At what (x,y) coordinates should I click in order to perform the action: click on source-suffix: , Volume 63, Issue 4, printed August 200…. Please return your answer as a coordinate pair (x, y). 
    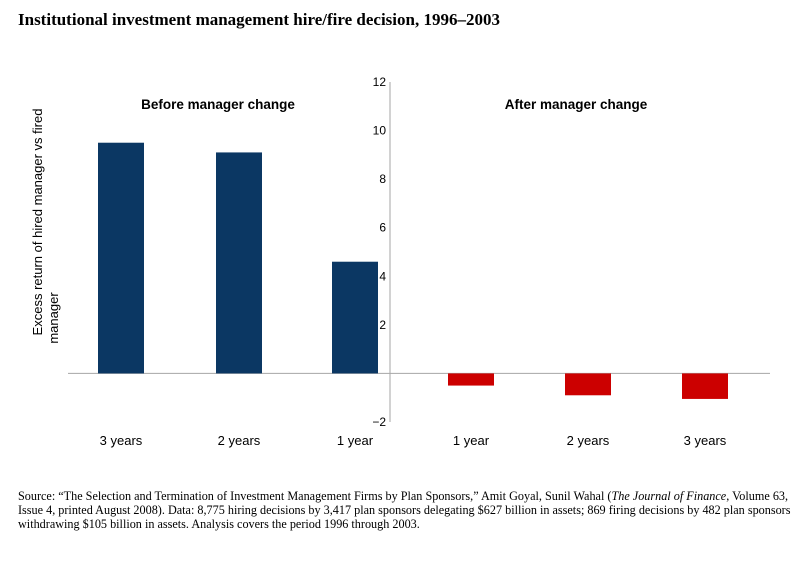
    Looking at the image, I should click on (404, 510).